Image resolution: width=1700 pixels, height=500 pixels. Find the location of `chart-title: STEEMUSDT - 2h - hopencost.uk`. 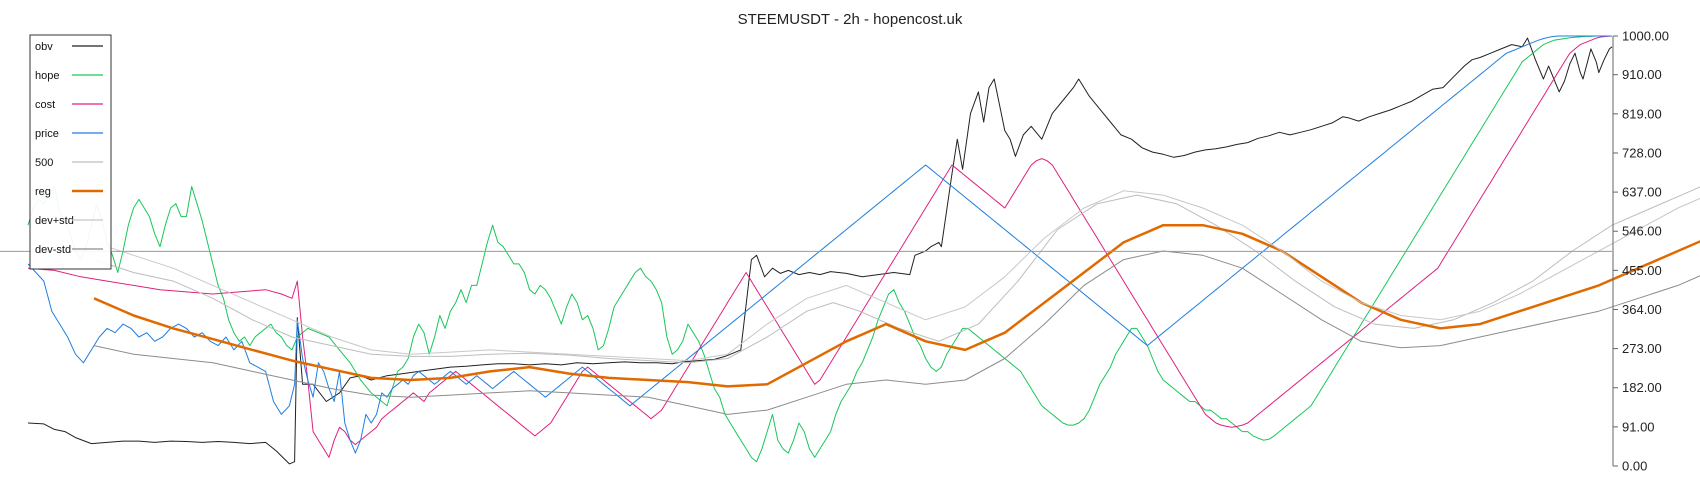

chart-title: STEEMUSDT - 2h - hopencost.uk is located at coordinates (850, 19).